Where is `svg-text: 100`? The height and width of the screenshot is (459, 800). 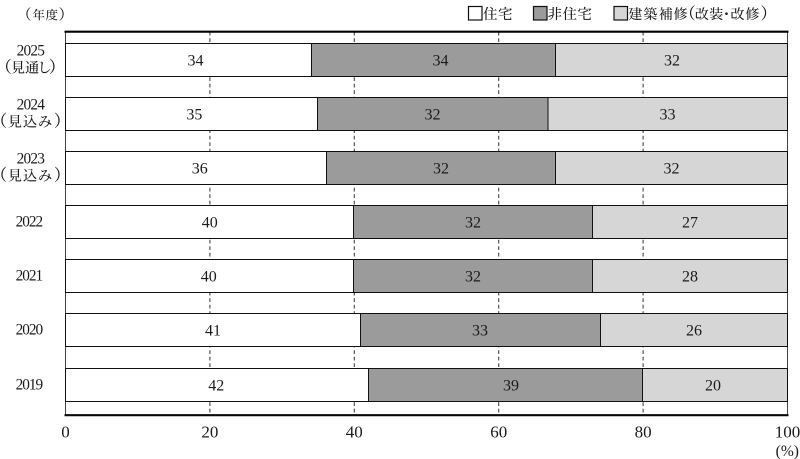
svg-text: 100 is located at coordinates (787, 431).